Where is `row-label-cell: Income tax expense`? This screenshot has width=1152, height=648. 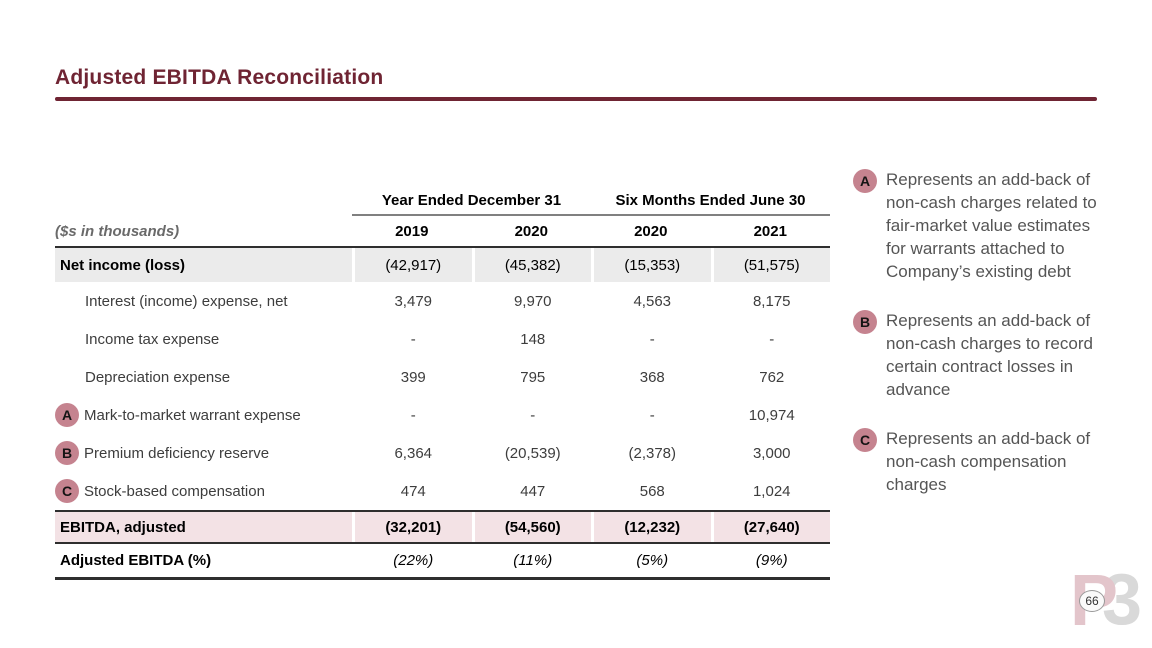
row-label-cell: Income tax expense is located at coordinates (203, 339).